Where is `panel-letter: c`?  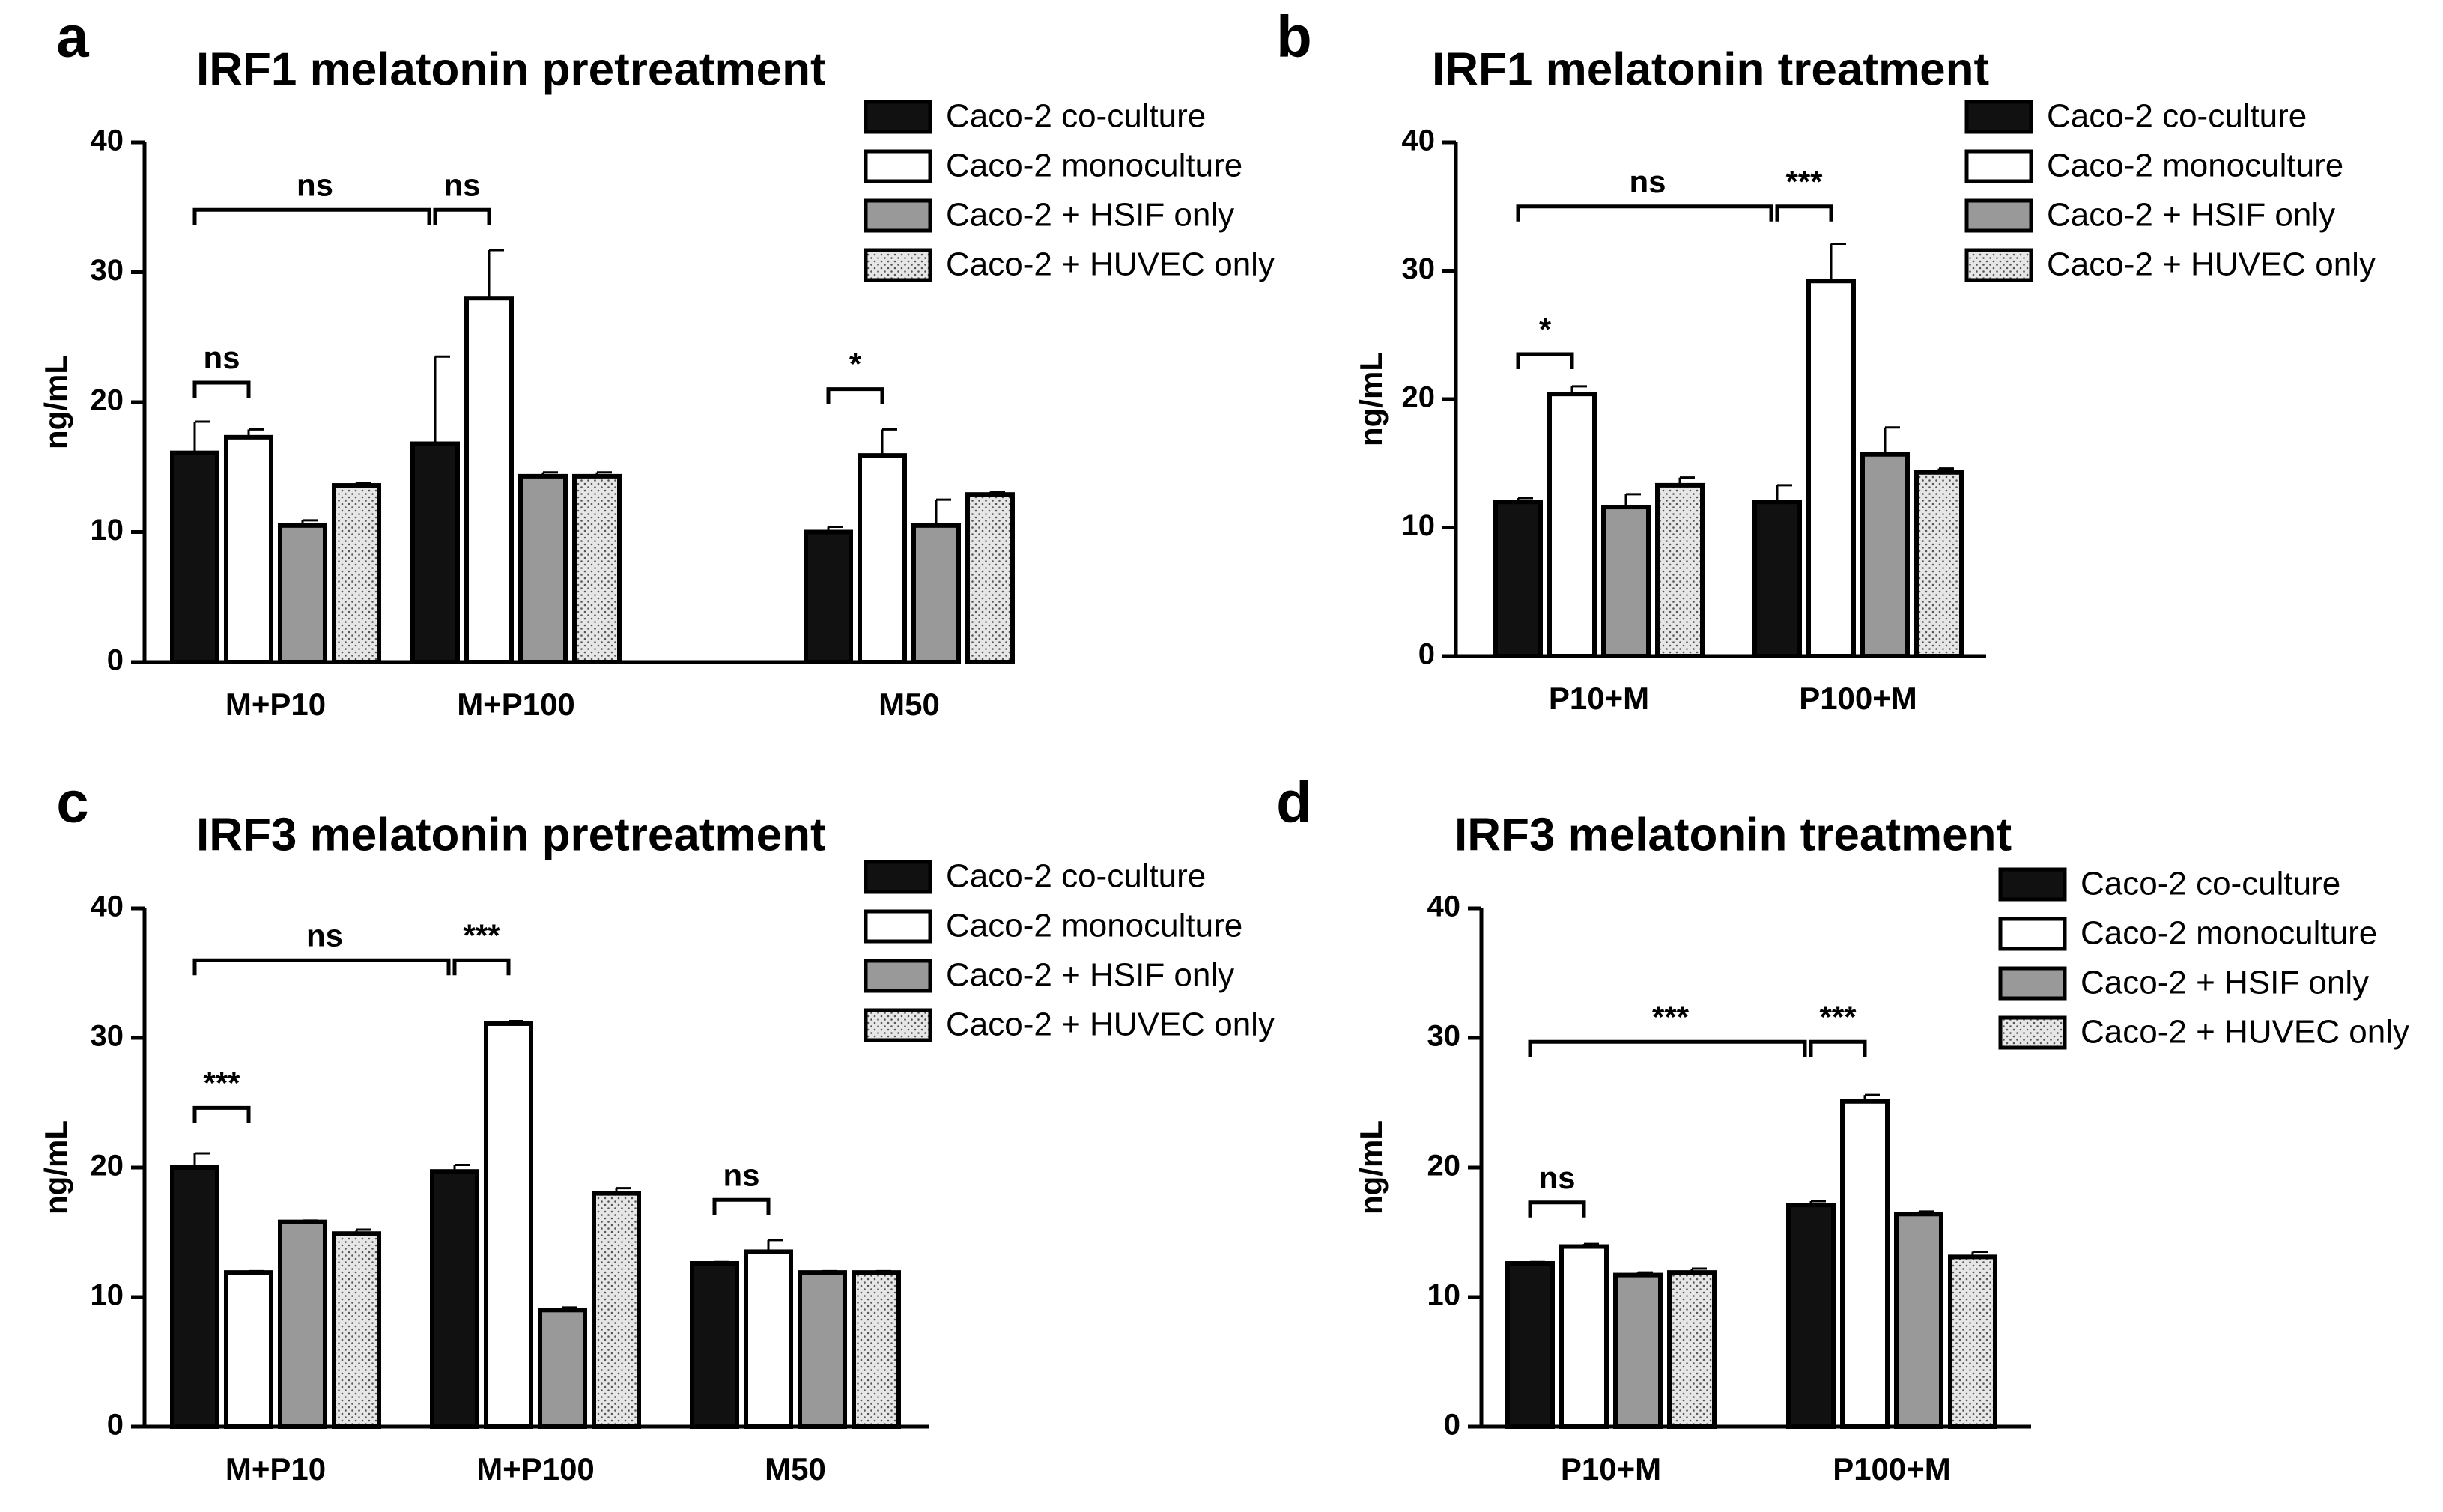 panel-letter: c is located at coordinates (72, 802).